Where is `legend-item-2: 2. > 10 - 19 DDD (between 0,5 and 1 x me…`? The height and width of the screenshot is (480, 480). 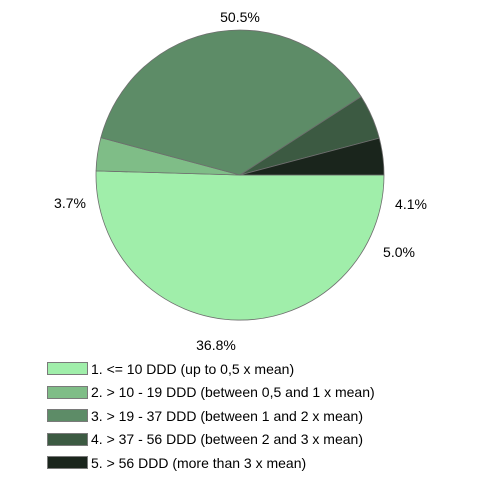 legend-item-2: 2. > 10 - 19 DDD (between 0,5 and 1 x me… is located at coordinates (211, 393).